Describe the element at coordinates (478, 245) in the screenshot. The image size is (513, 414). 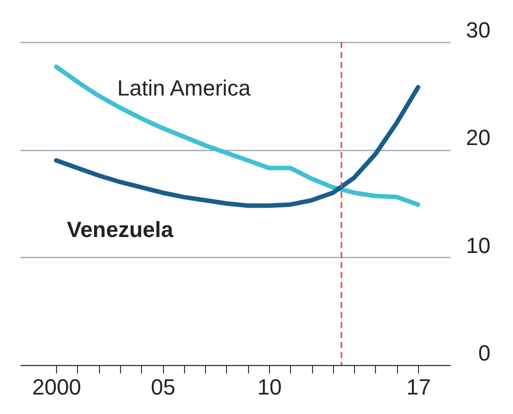
I see `y-tick-label: 10` at that location.